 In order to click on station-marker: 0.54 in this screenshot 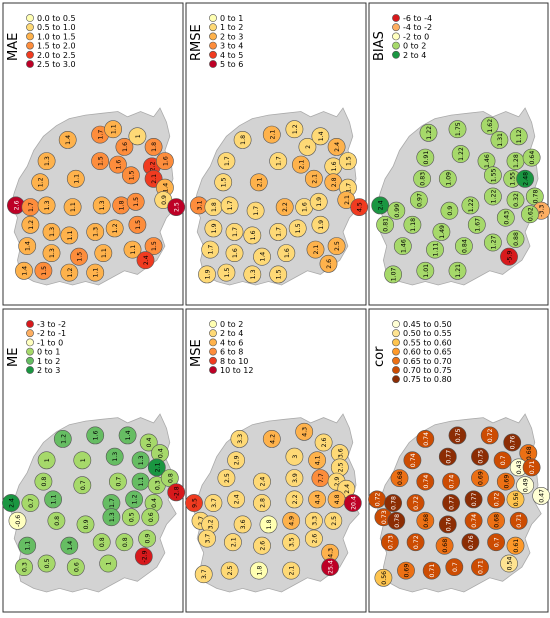, I will do `click(509, 563)`.